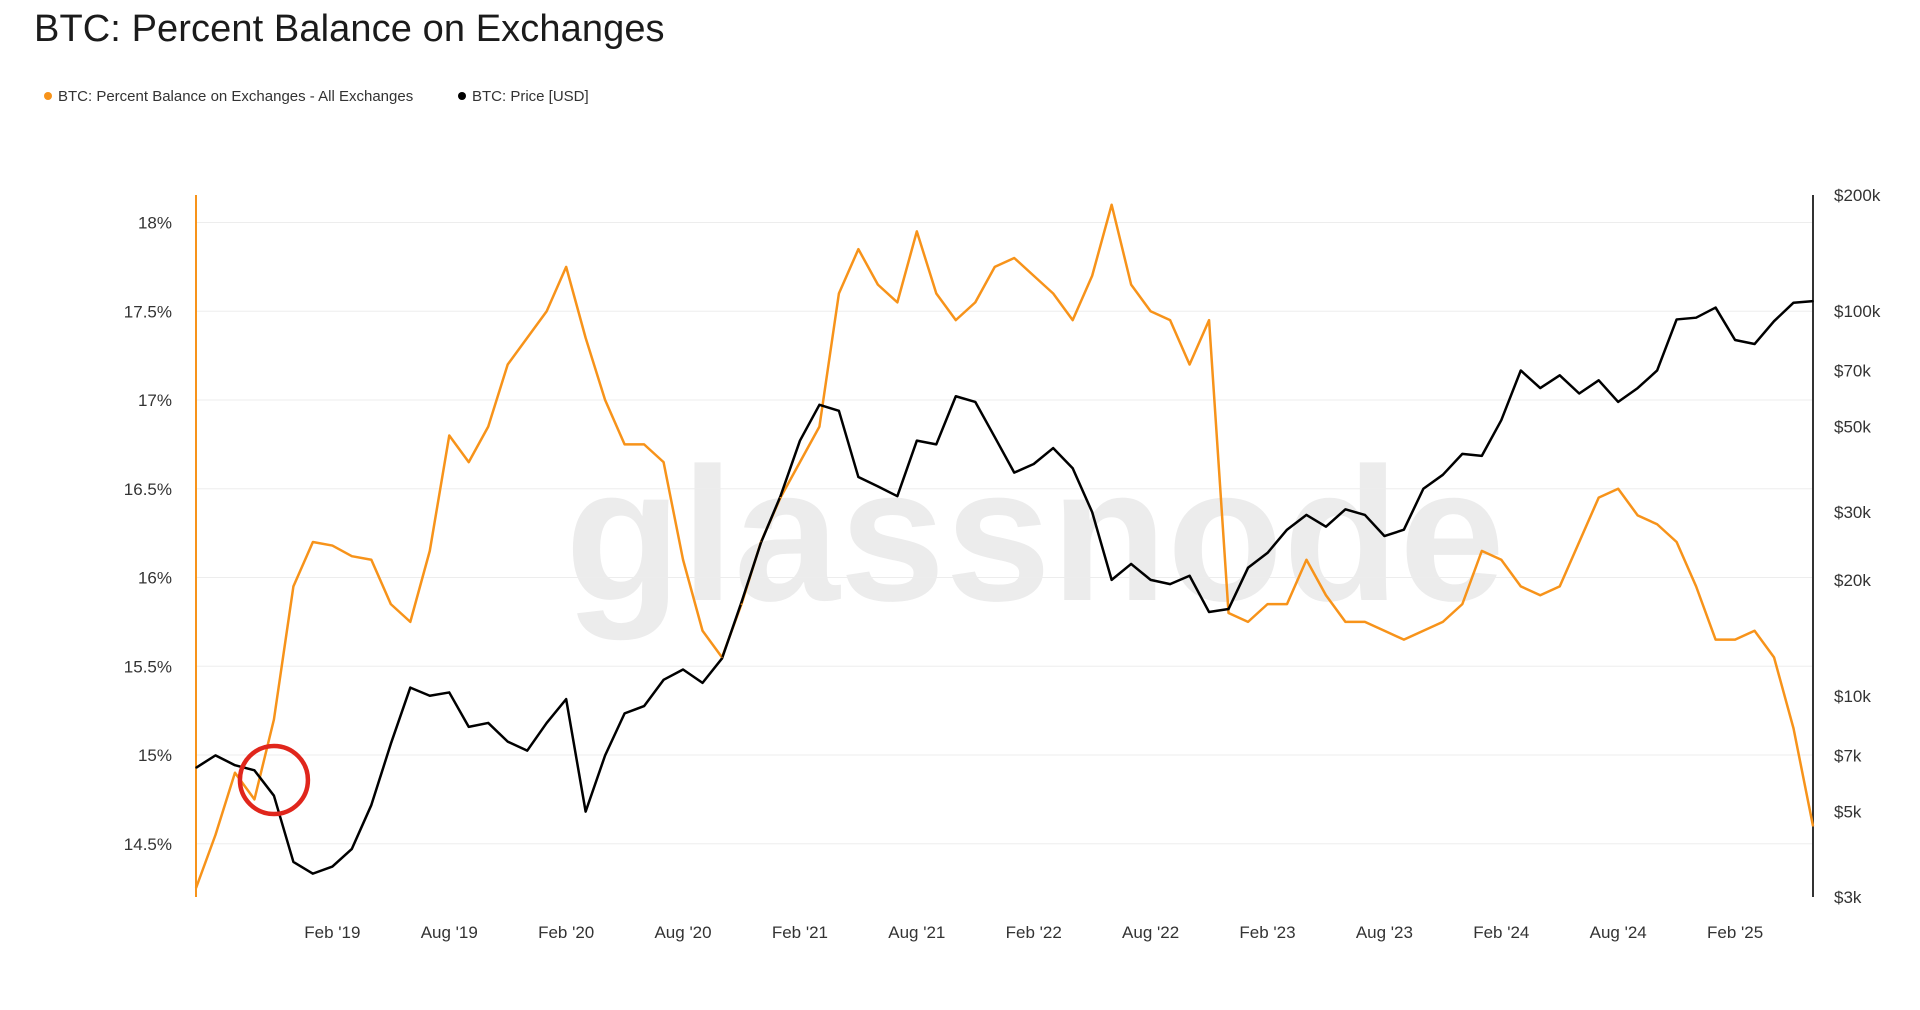  Describe the element at coordinates (148, 489) in the screenshot. I see `left-tick-label: 16.5%` at that location.